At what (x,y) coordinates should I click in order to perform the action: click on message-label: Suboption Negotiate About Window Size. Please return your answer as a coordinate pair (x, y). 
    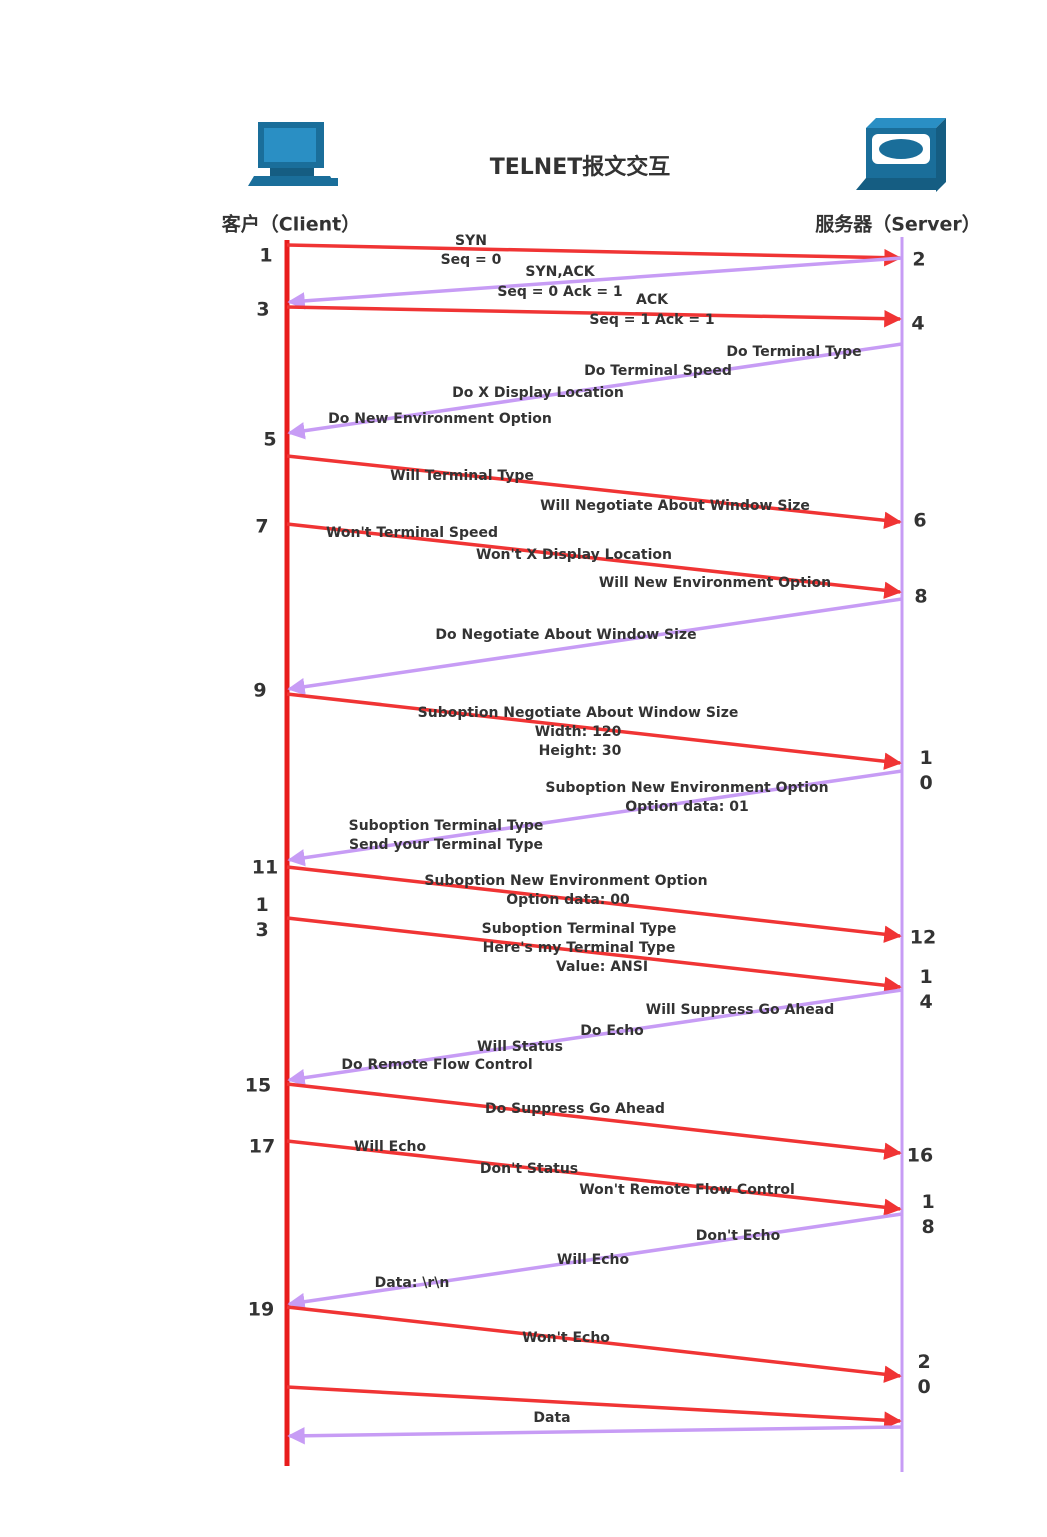
    Looking at the image, I should click on (578, 713).